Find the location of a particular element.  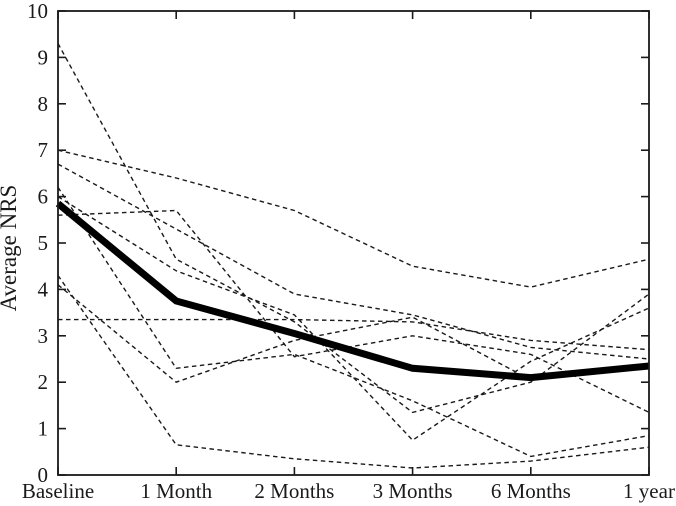

x-tick-label: Baseline is located at coordinates (58, 491).